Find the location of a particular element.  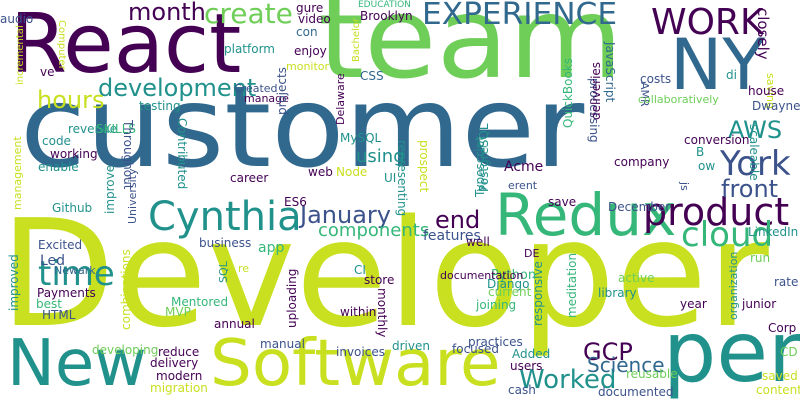

word: time is located at coordinates (76, 274).